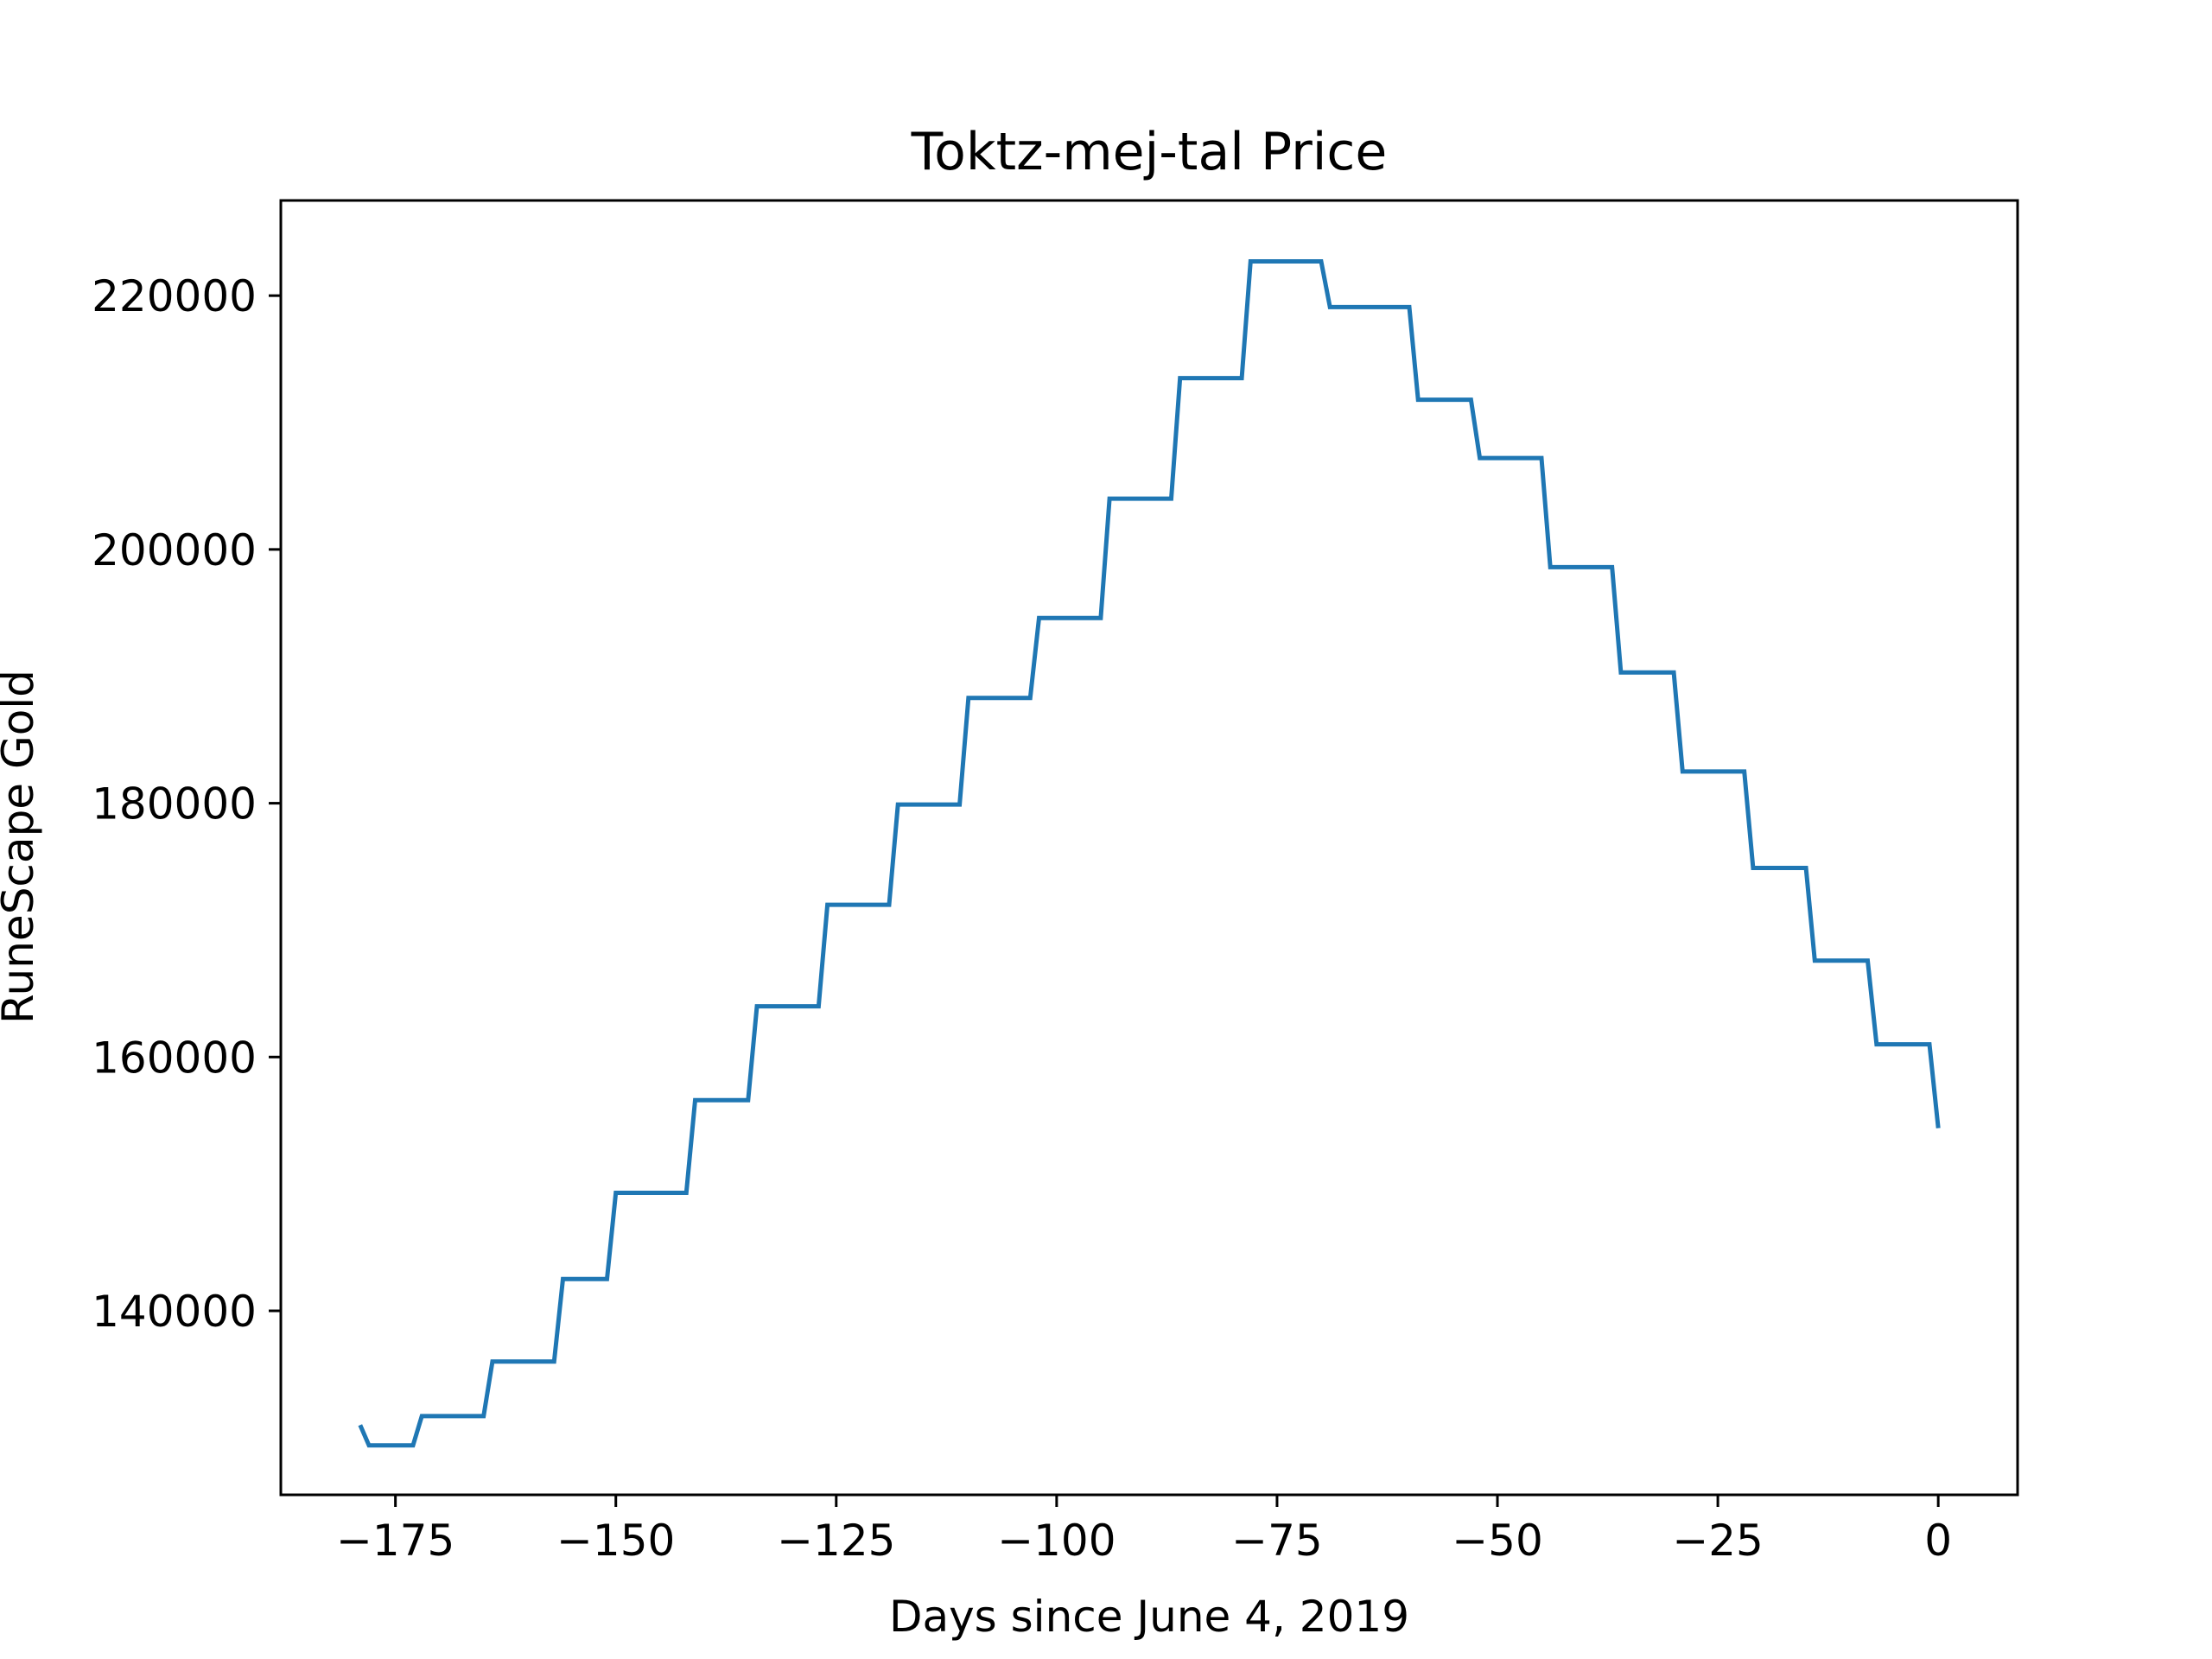 The width and height of the screenshot is (2212, 1659). Describe the element at coordinates (174, 296) in the screenshot. I see `y-tick-label: 220000` at that location.